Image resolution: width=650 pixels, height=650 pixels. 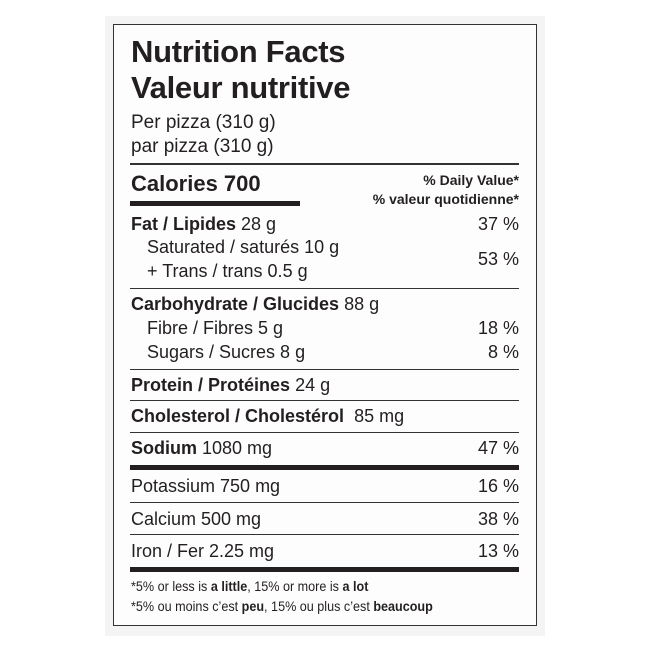 What do you see at coordinates (231, 385) in the screenshot?
I see `protein-row: Protein / Protéines 24 g` at bounding box center [231, 385].